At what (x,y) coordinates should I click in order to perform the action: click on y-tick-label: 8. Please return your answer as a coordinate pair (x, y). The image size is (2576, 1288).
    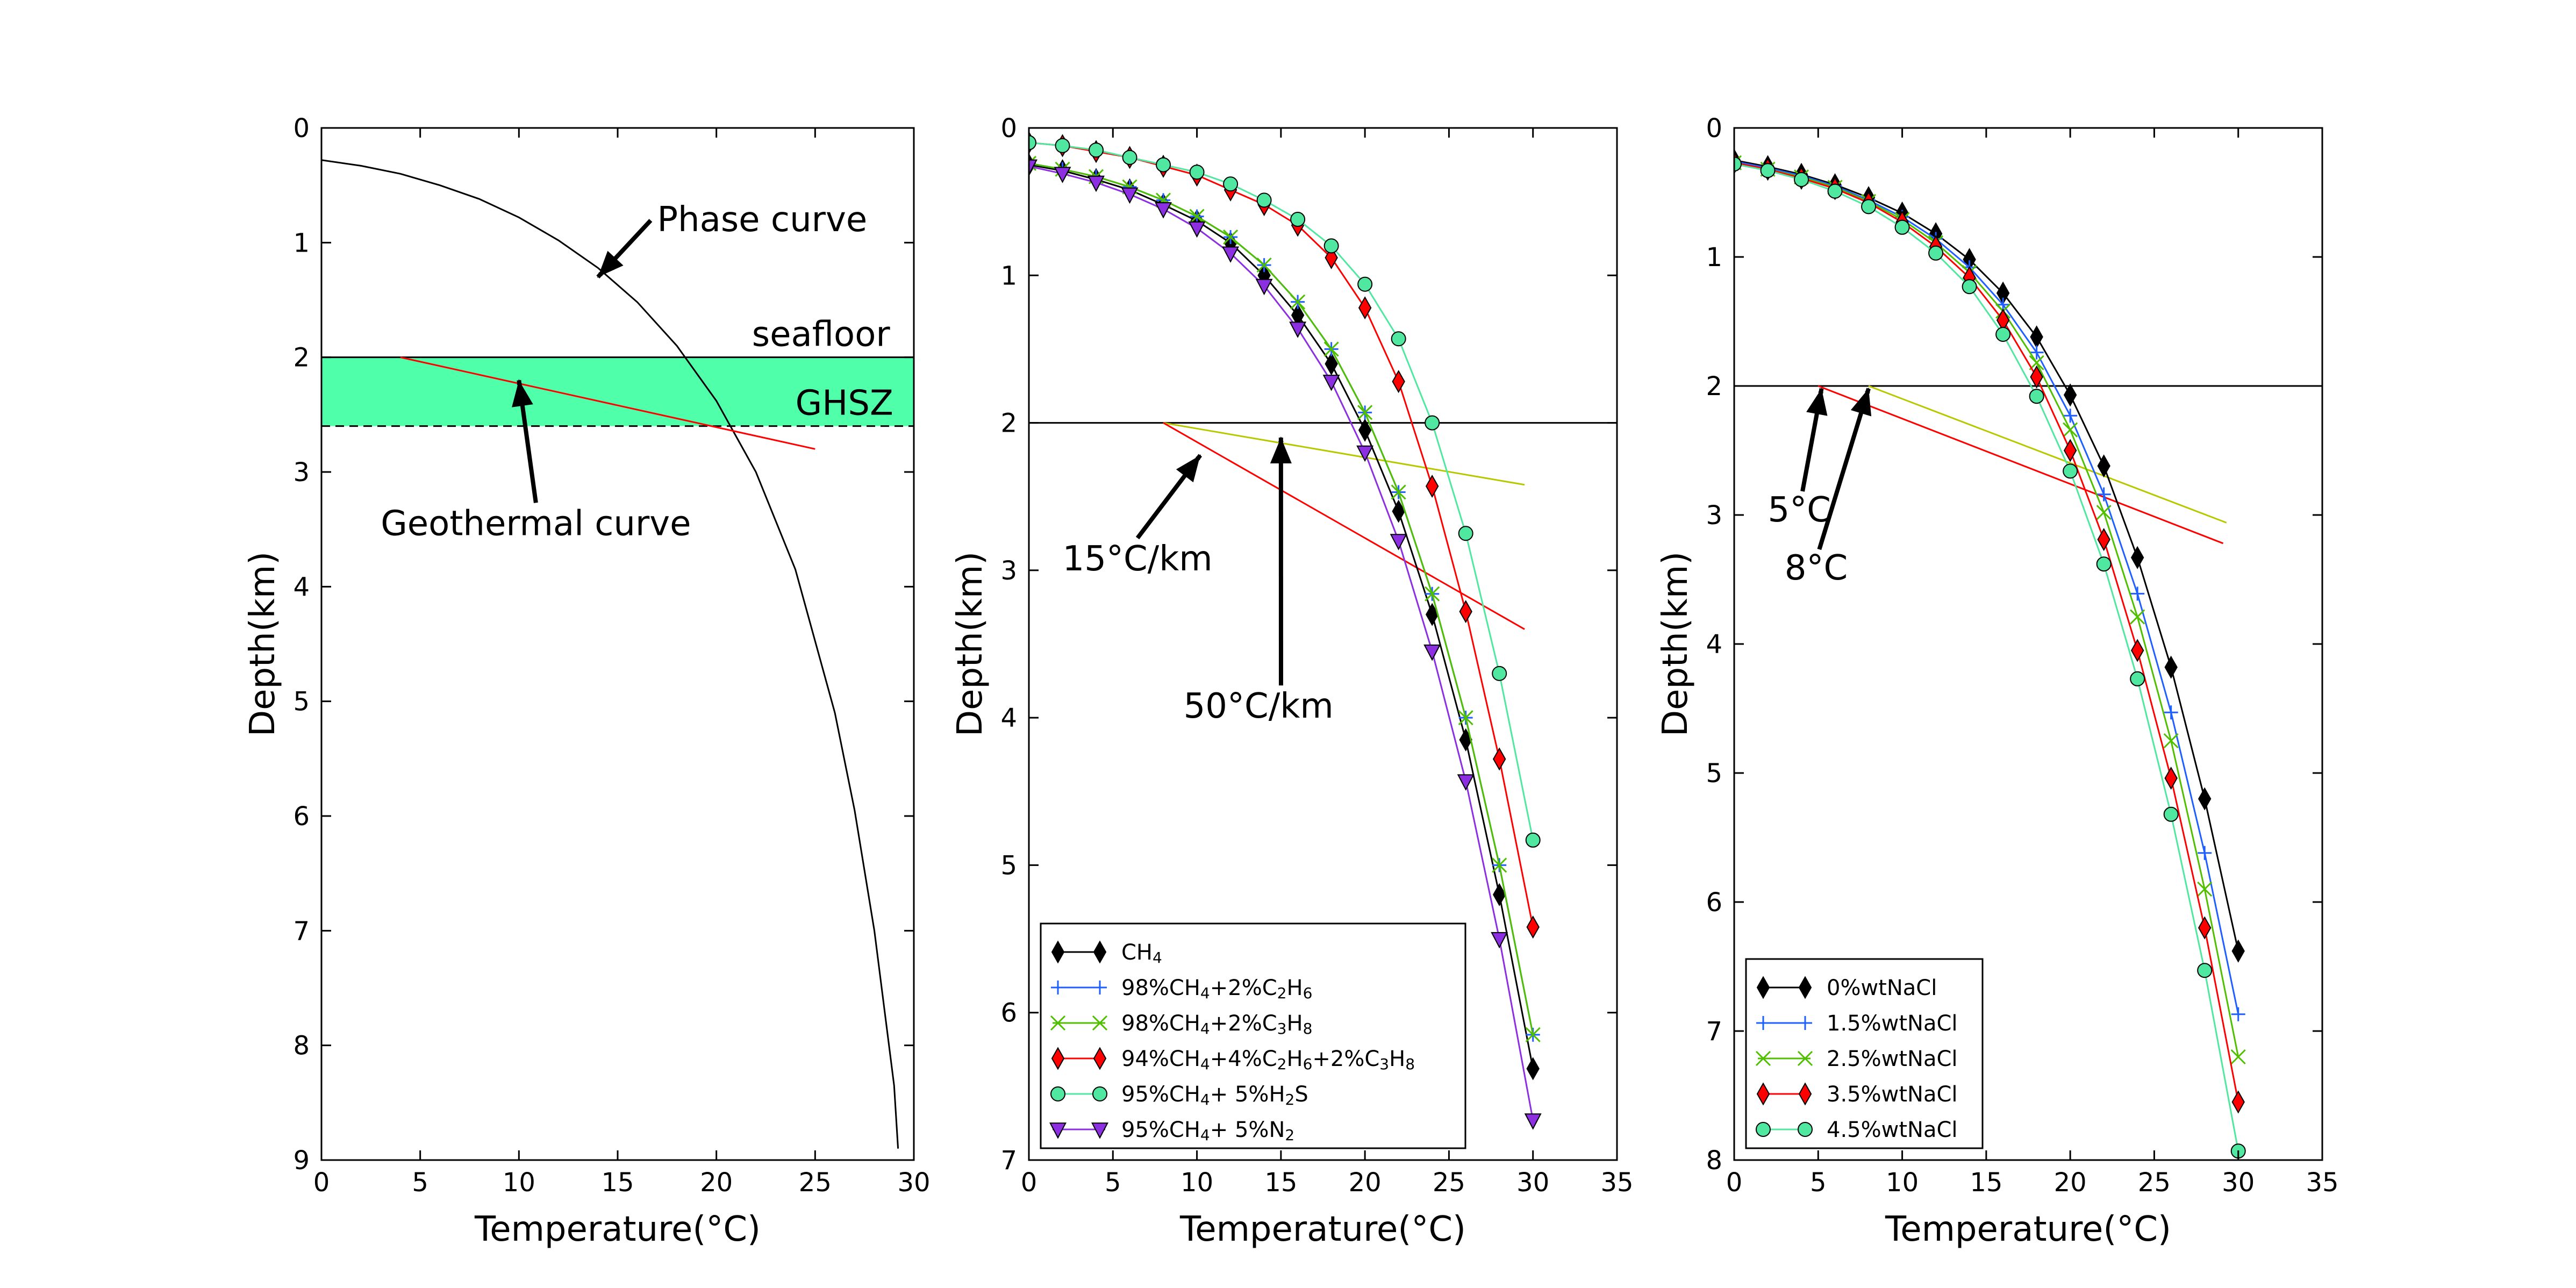
    Looking at the image, I should click on (1714, 1161).